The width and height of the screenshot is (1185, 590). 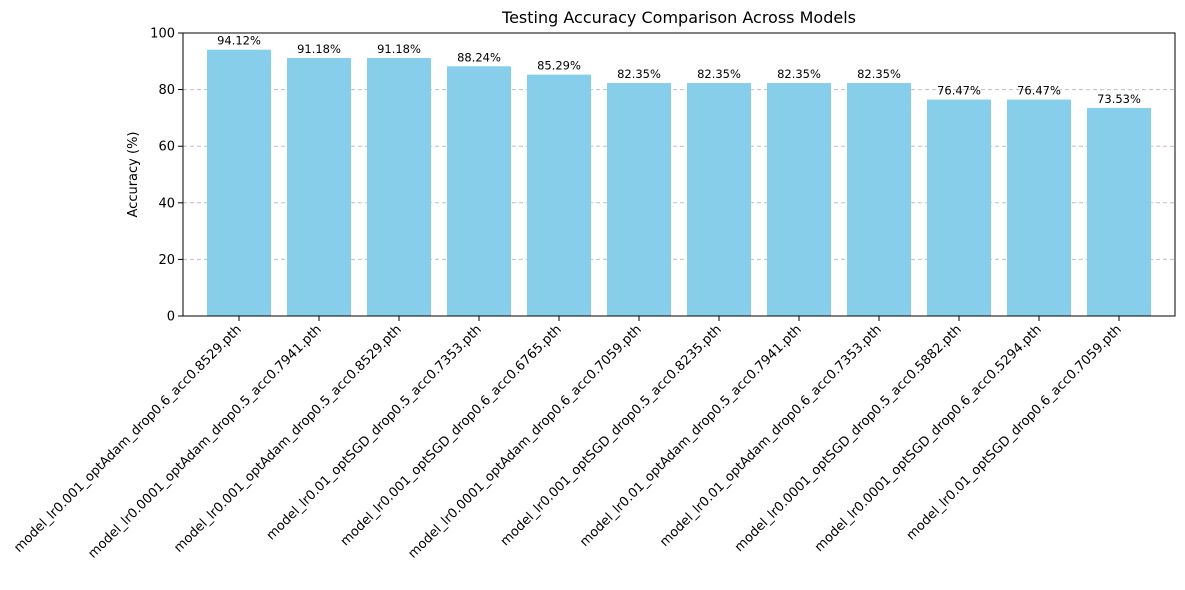 What do you see at coordinates (1119, 99) in the screenshot?
I see `bar-value-label: 73.53%` at bounding box center [1119, 99].